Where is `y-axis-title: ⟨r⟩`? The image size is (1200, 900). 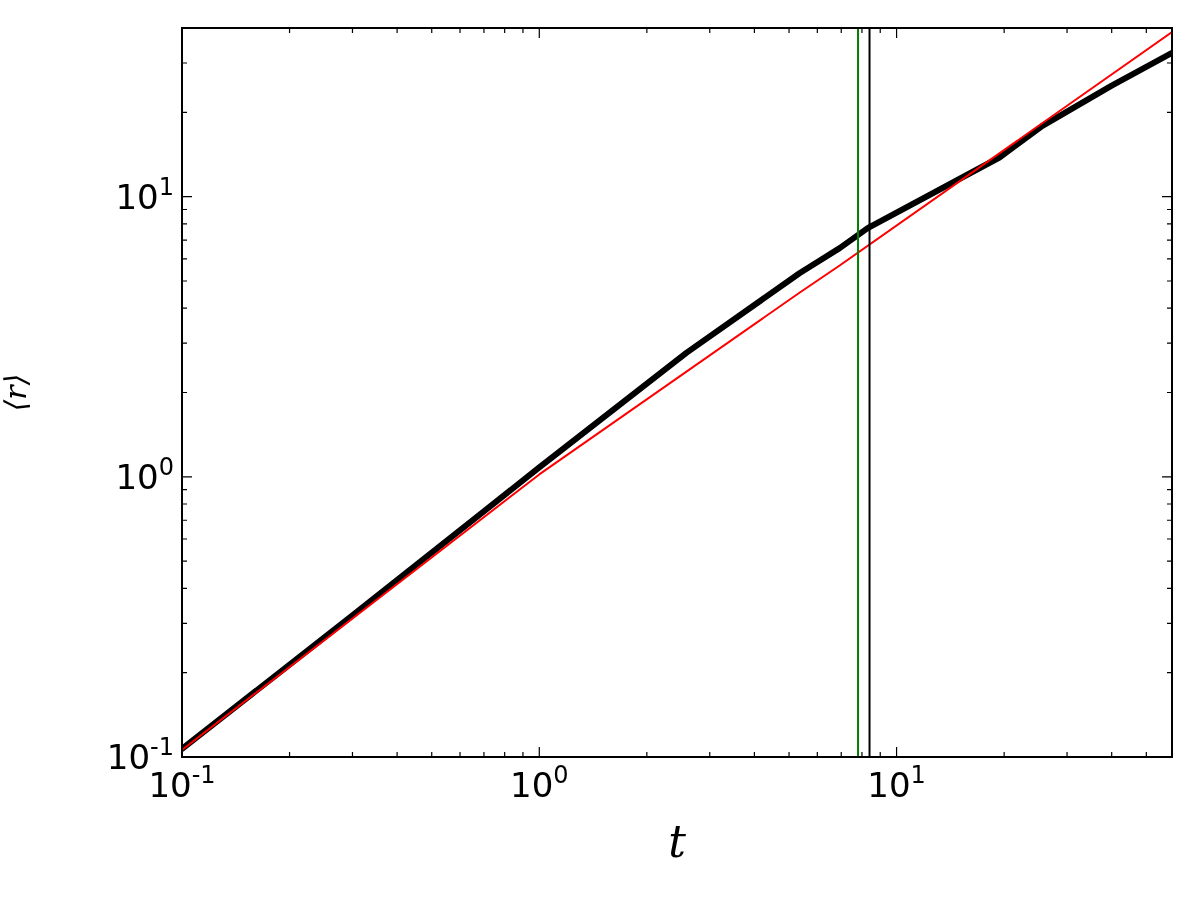
y-axis-title: ⟨r⟩ is located at coordinates (16, 392).